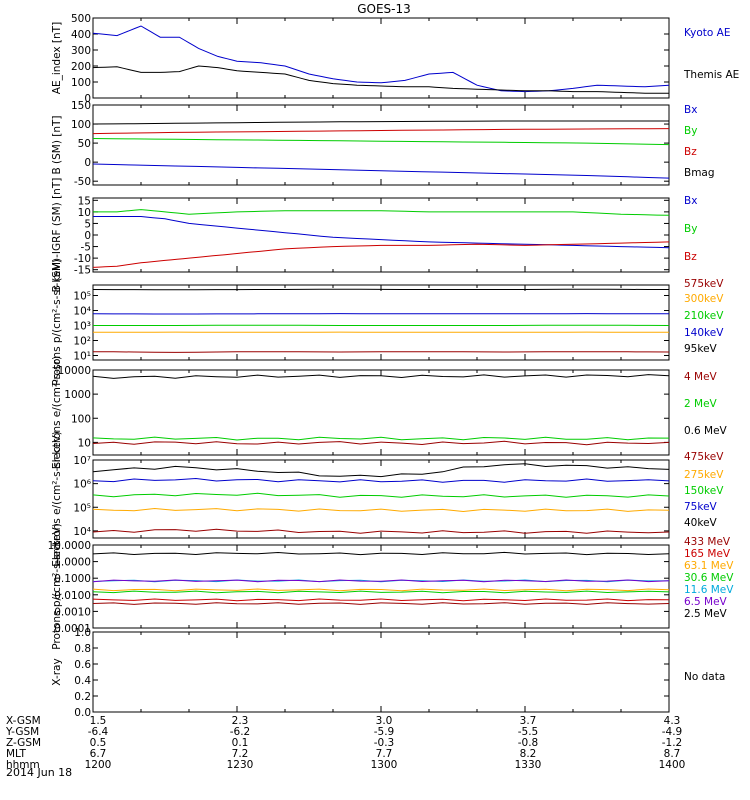 The height and width of the screenshot is (800, 750). What do you see at coordinates (82, 271) in the screenshot?
I see `y-tick-label: -15` at bounding box center [82, 271].